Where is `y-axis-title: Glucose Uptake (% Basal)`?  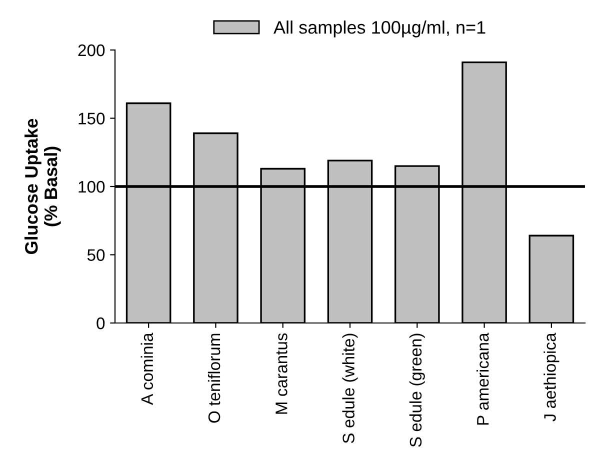
y-axis-title: Glucose Uptake (% Basal) is located at coordinates (42, 186).